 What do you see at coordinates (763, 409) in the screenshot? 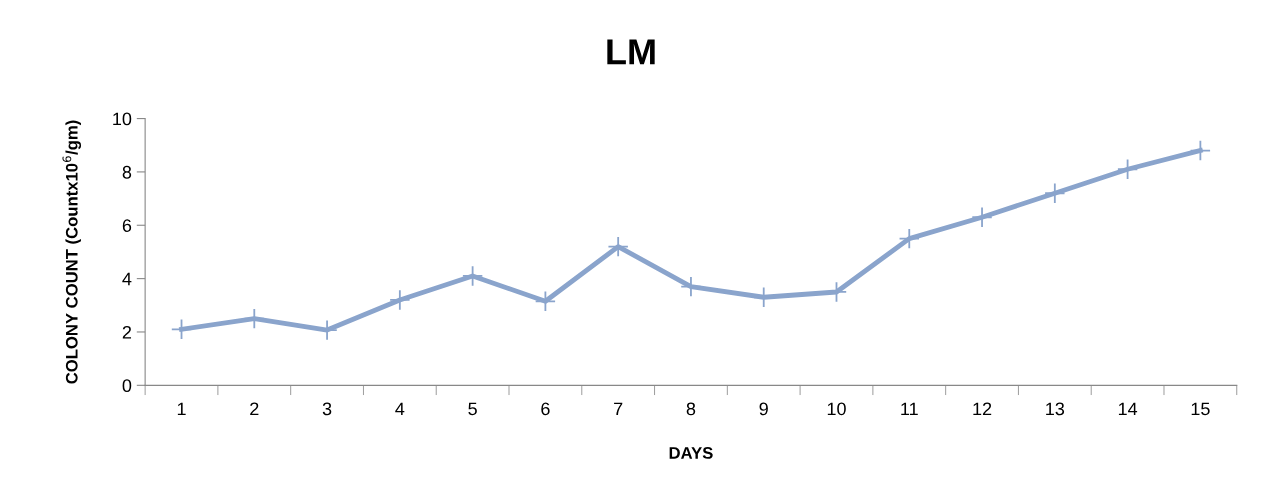
I see `x-tick-label: 9` at bounding box center [763, 409].